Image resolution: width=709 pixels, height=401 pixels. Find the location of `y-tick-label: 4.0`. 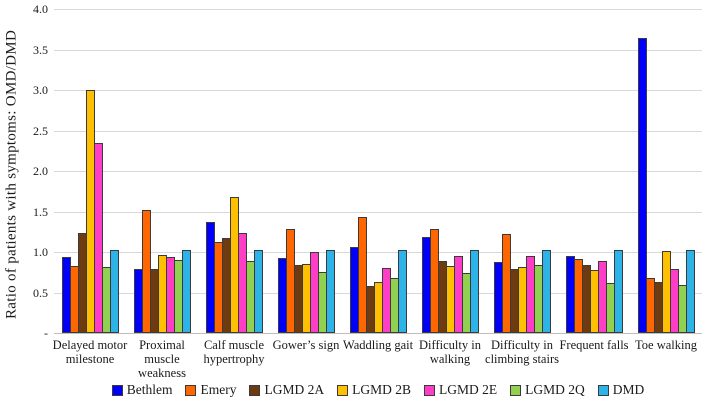

y-tick-label: 4.0 is located at coordinates (40, 9).